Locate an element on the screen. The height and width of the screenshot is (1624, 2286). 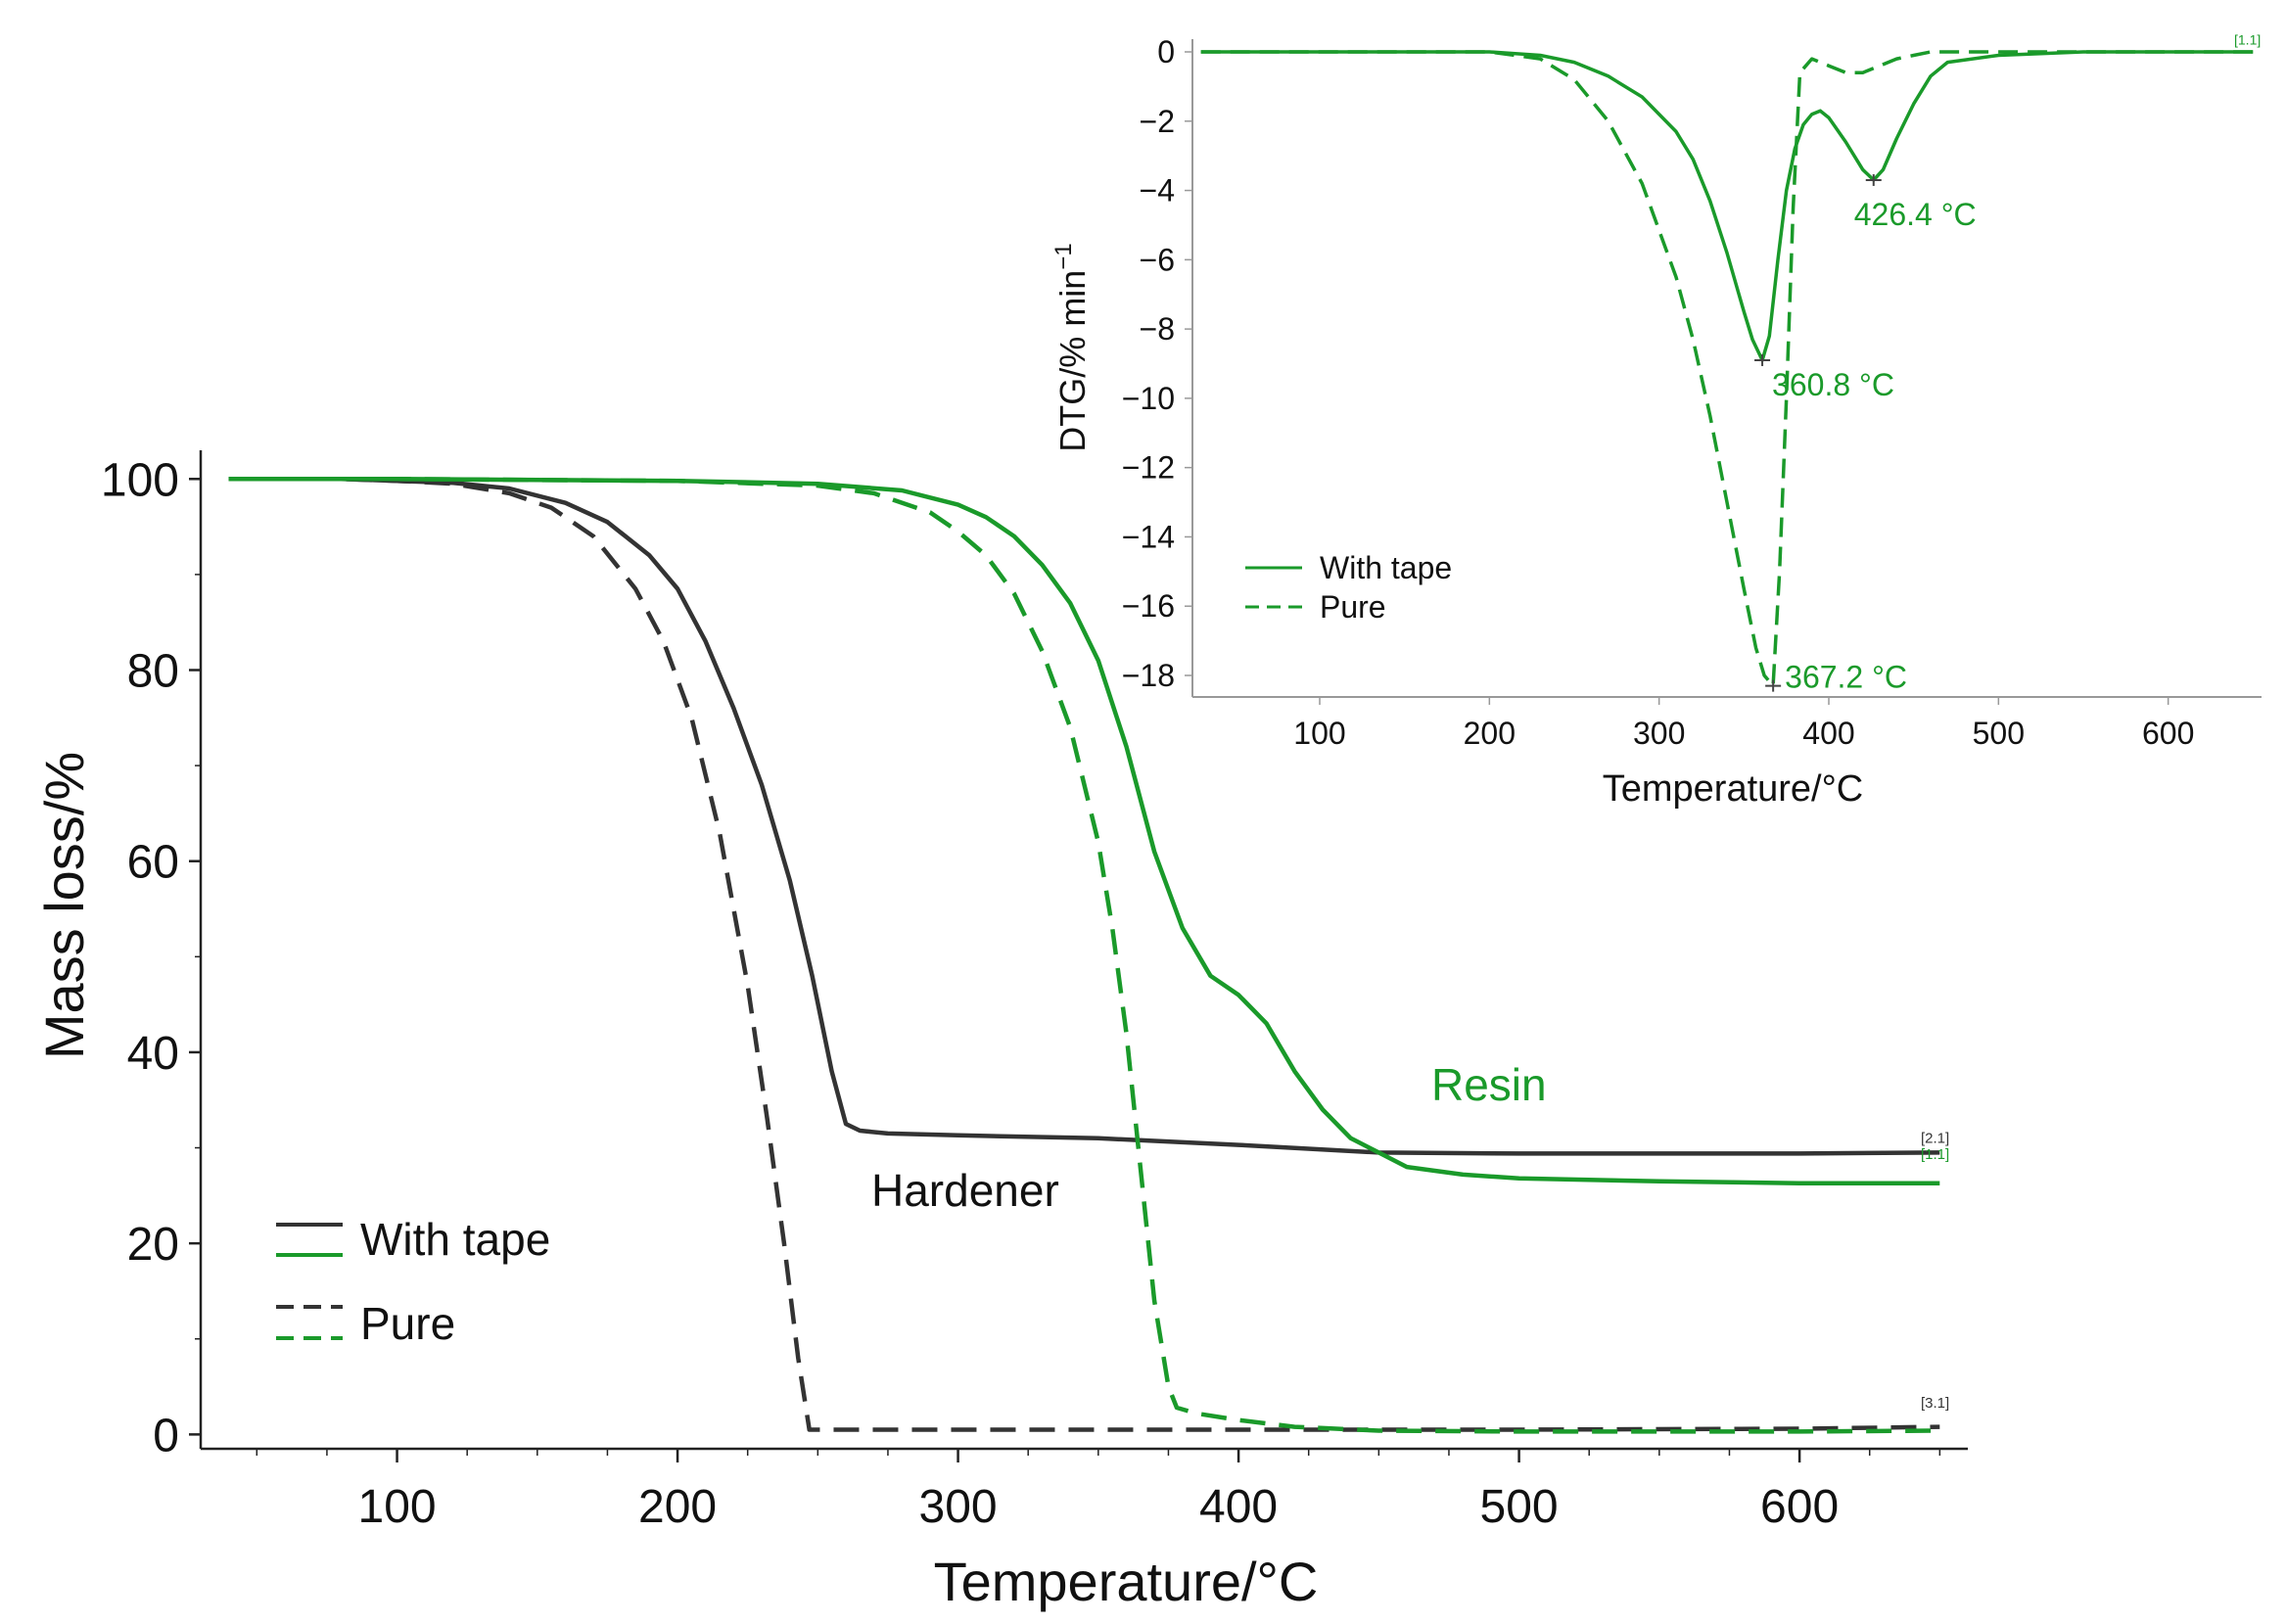
main-end-marker: [3.1] is located at coordinates (1935, 1404).